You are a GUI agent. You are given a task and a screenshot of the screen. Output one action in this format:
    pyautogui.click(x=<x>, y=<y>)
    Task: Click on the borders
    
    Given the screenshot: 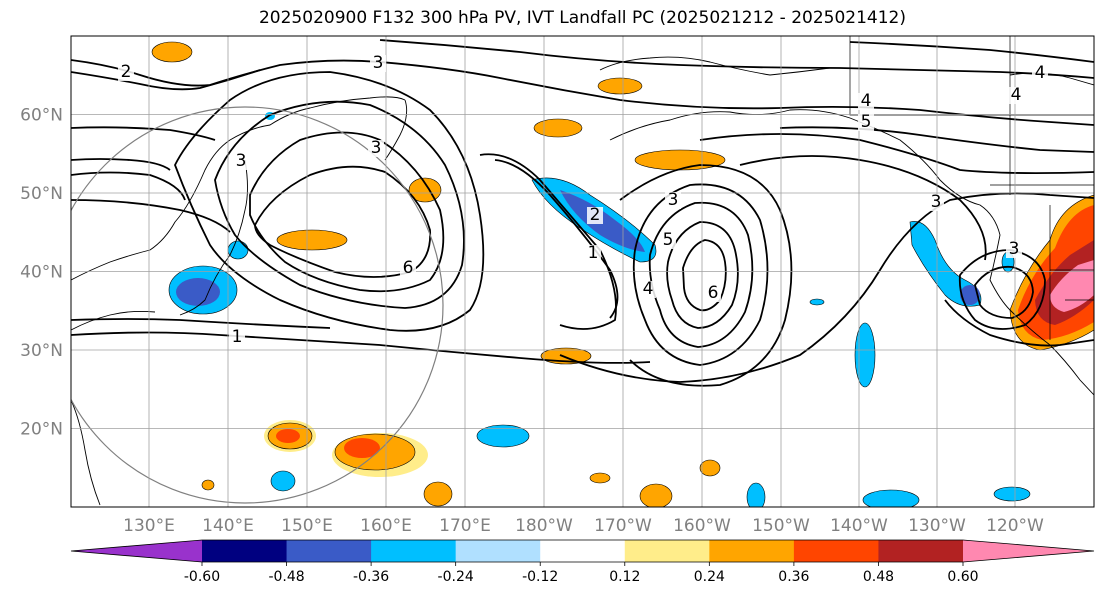 What is the action you would take?
    pyautogui.click(x=971, y=188)
    